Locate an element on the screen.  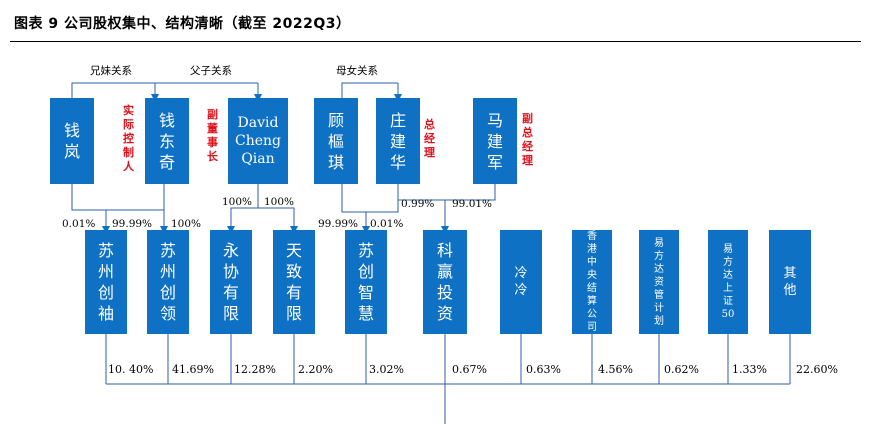
holder-name: 钱 岚 is located at coordinates (71, 141).